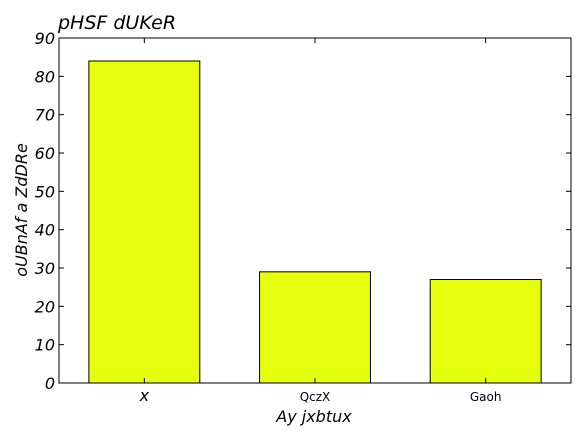 This screenshot has width=584, height=438. Describe the element at coordinates (45, 306) in the screenshot. I see `y-tick-label: 20` at that location.